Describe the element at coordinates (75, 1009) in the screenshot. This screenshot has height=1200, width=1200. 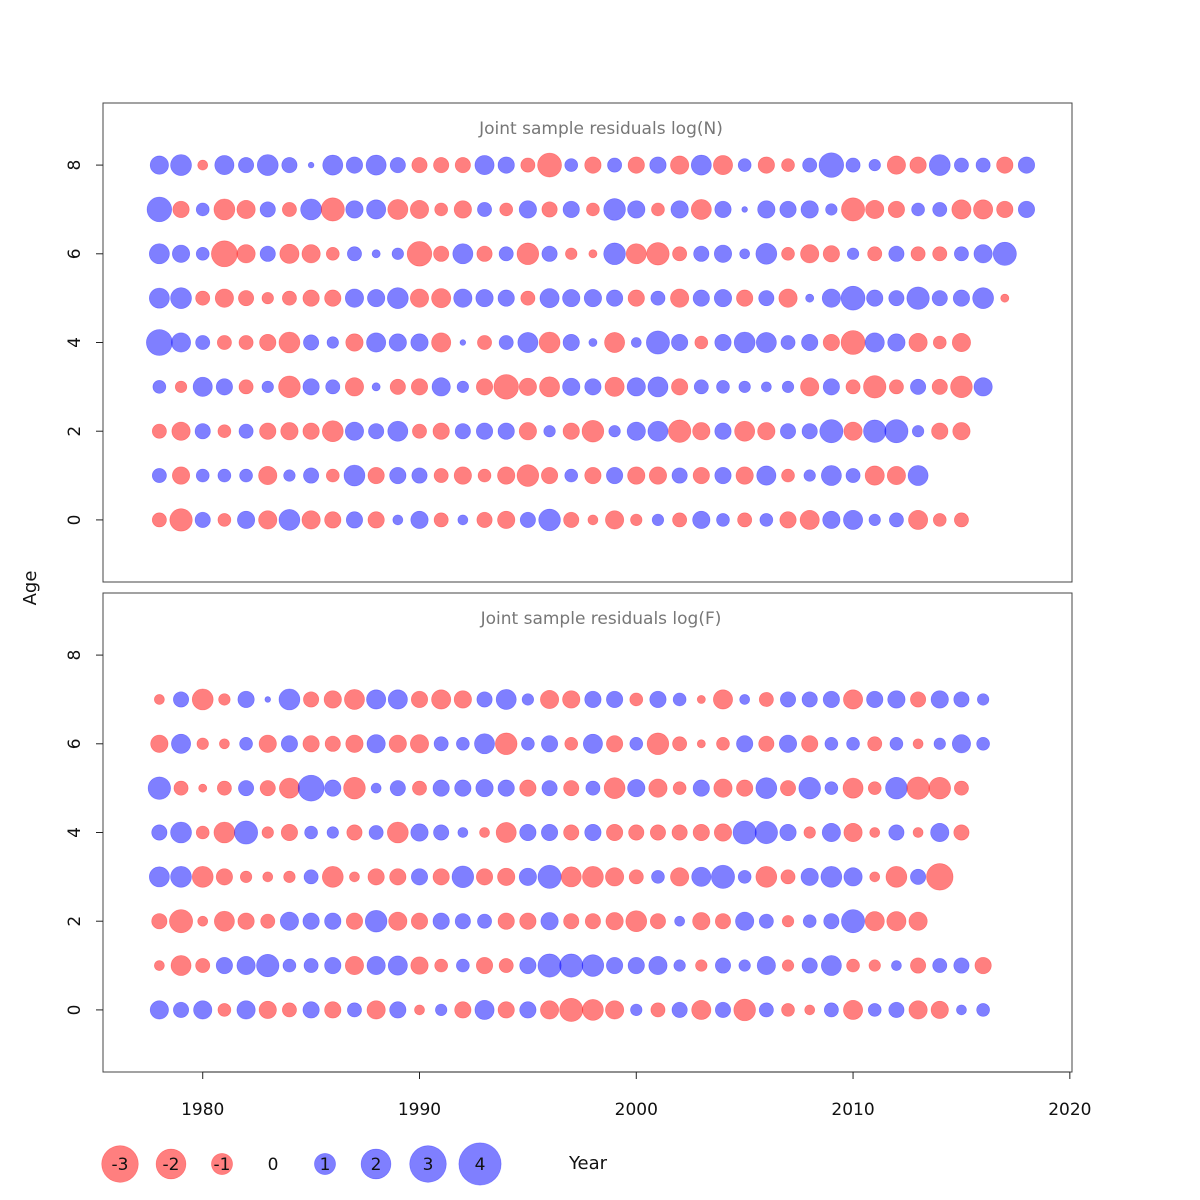
I see `y-tick-label: 0` at that location.